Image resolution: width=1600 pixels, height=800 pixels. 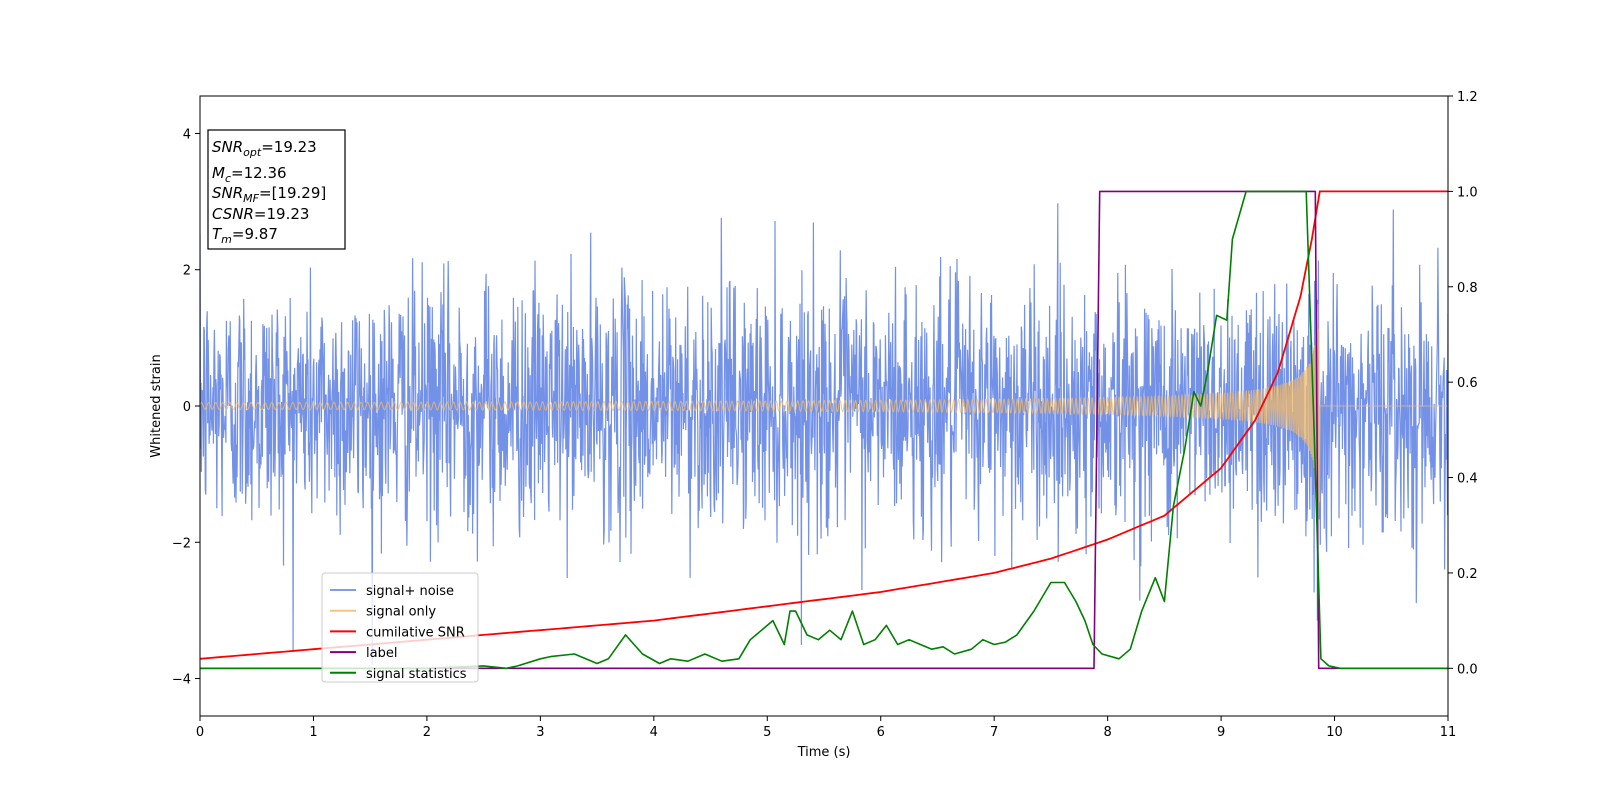 I want to click on y2-tick-label: 0.0, so click(x=1467, y=669).